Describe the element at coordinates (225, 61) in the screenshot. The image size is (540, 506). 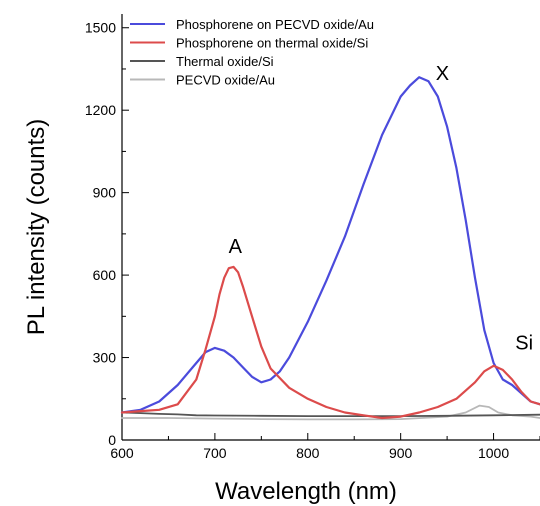
I see `legend-label-2: Thermal oxide/Si` at that location.